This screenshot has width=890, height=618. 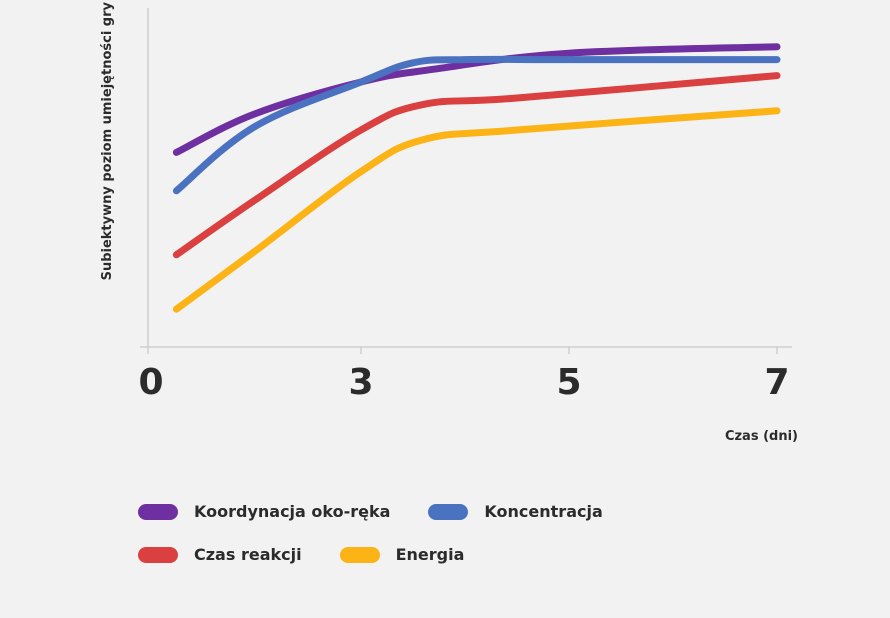 What do you see at coordinates (462, 350) in the screenshot?
I see `x-axis-ticks` at bounding box center [462, 350].